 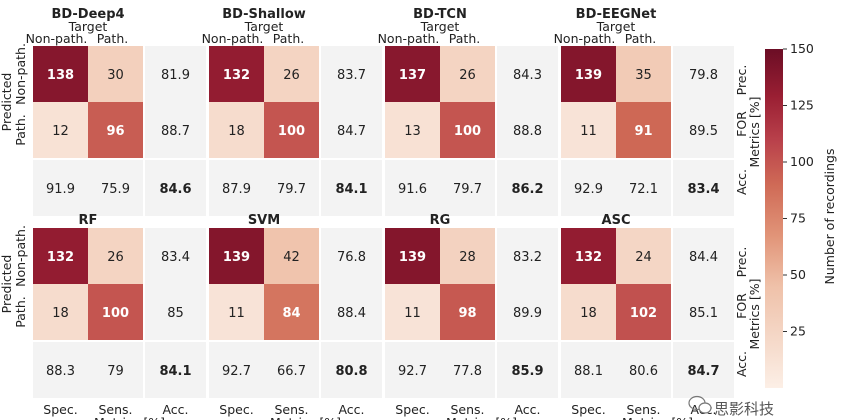 I want to click on panel-title: SVM, so click(x=264, y=220).